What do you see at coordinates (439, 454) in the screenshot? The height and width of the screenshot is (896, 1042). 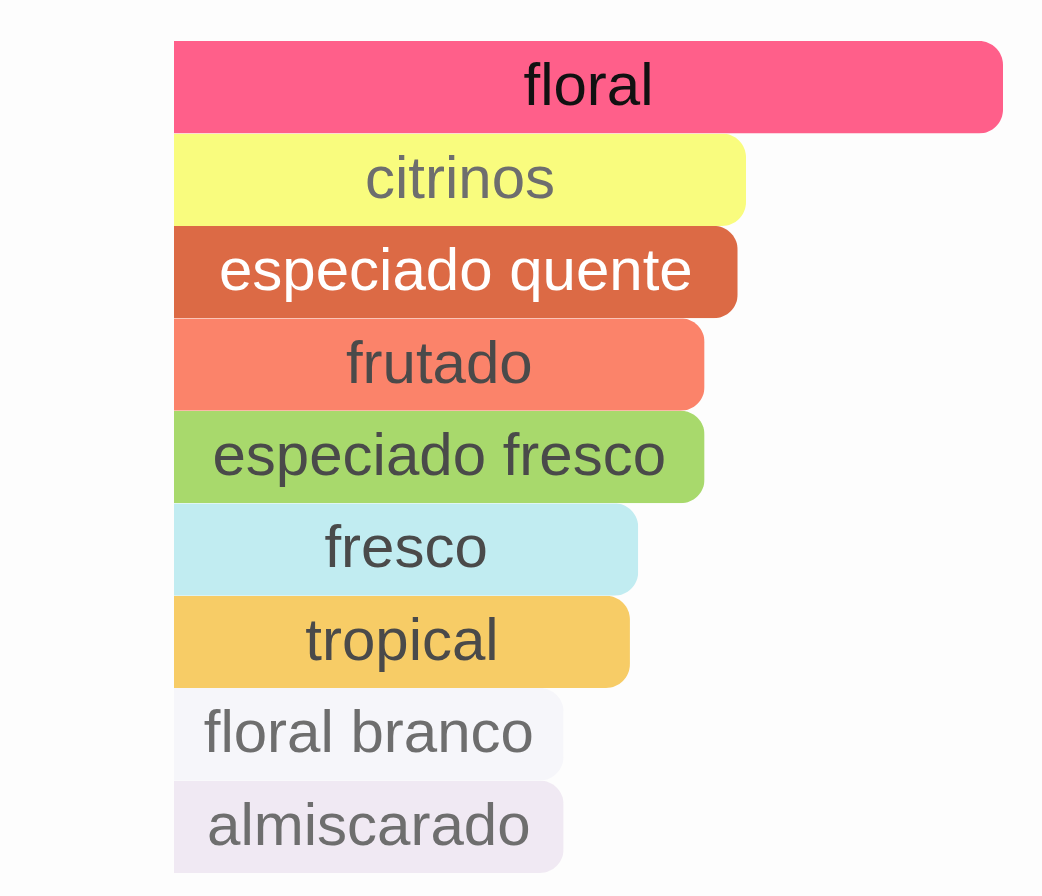 I see `y-tick-label: especiado fresco` at bounding box center [439, 454].